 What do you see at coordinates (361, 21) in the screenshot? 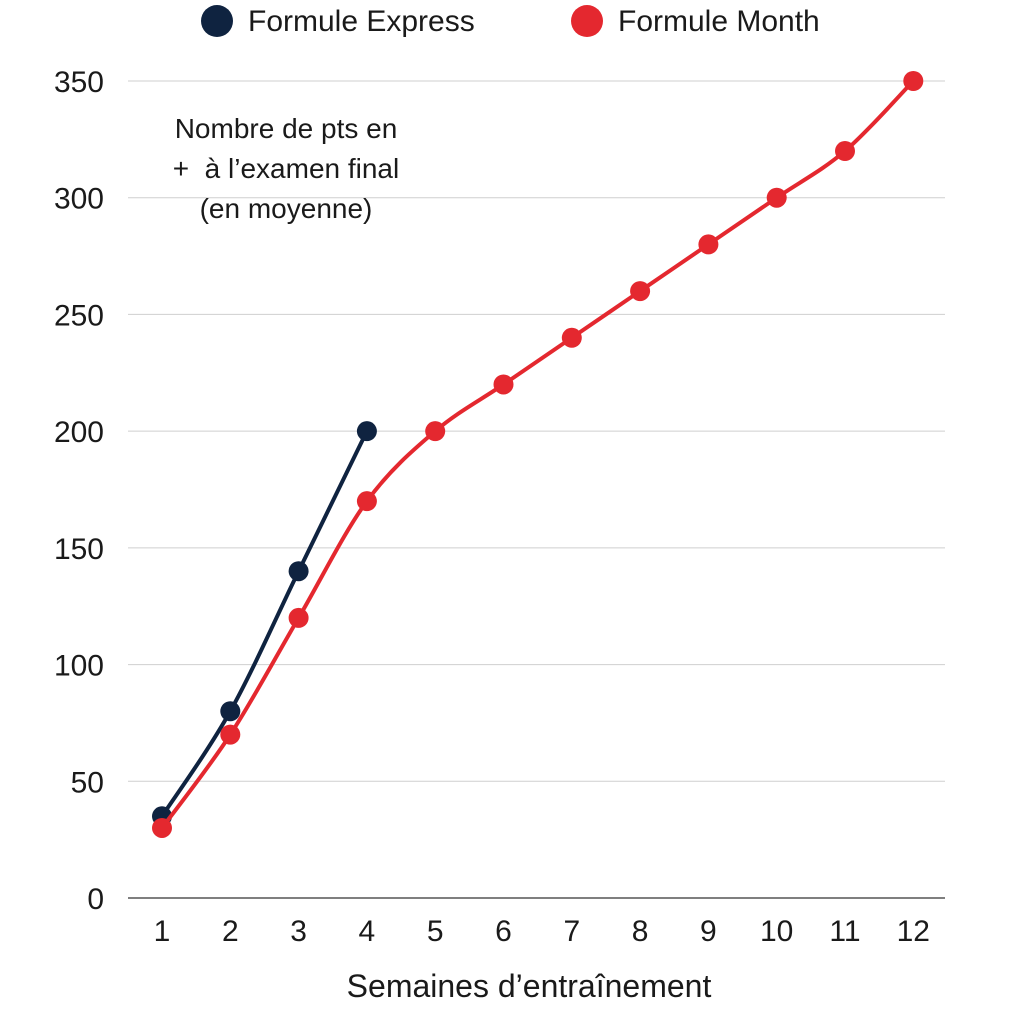
I see `legend-label: Formule Express` at bounding box center [361, 21].